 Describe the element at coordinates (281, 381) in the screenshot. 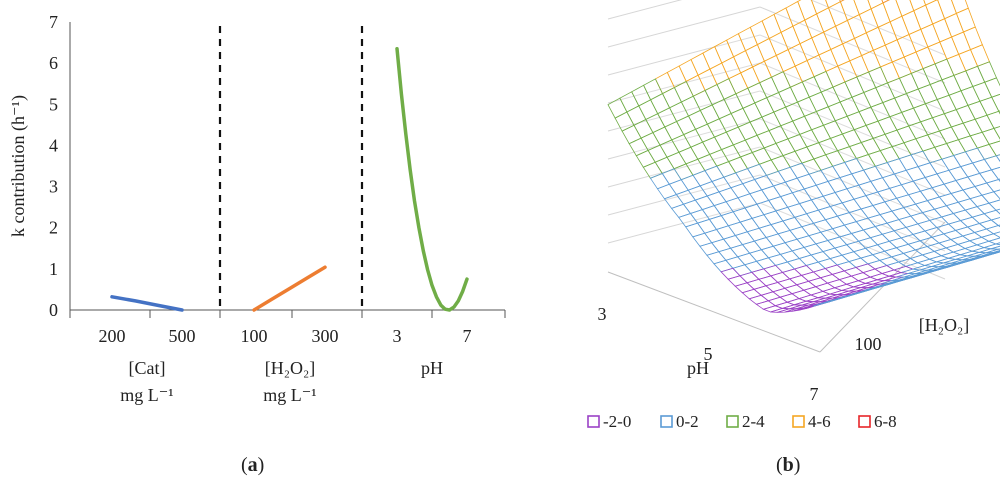

I see `factor-labels: [Cat] mg L⁻¹ [H₂O₂] mg L⁻¹ pH` at that location.